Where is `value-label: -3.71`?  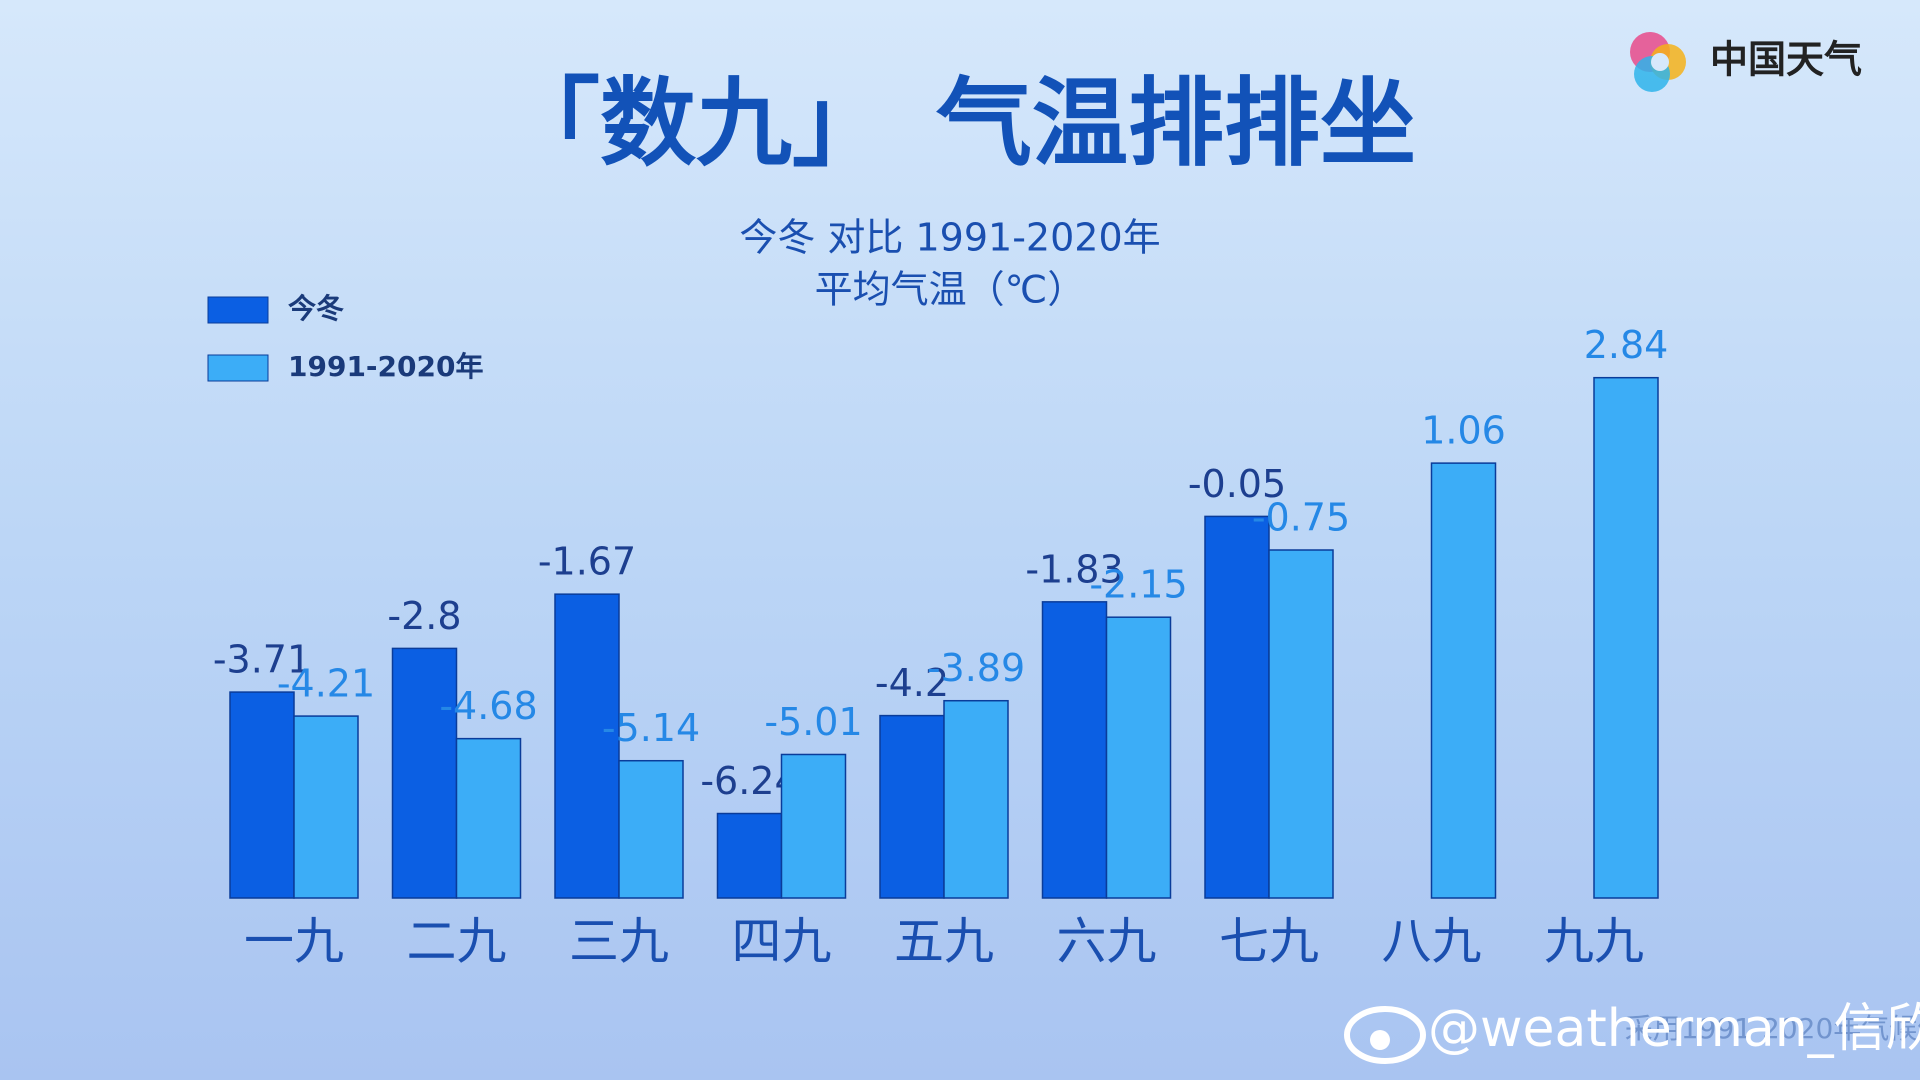 value-label: -3.71 is located at coordinates (262, 660).